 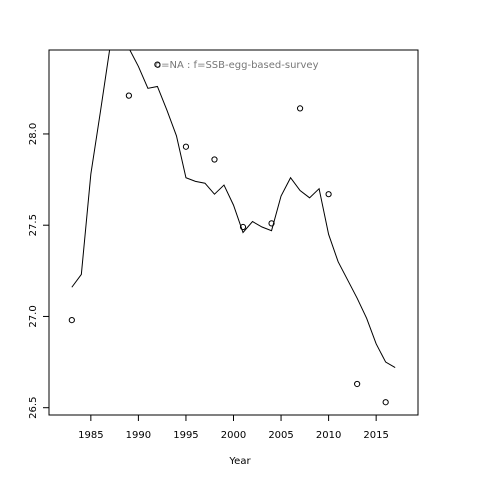 I want to click on x-tick-label: 2000, so click(x=233, y=435).